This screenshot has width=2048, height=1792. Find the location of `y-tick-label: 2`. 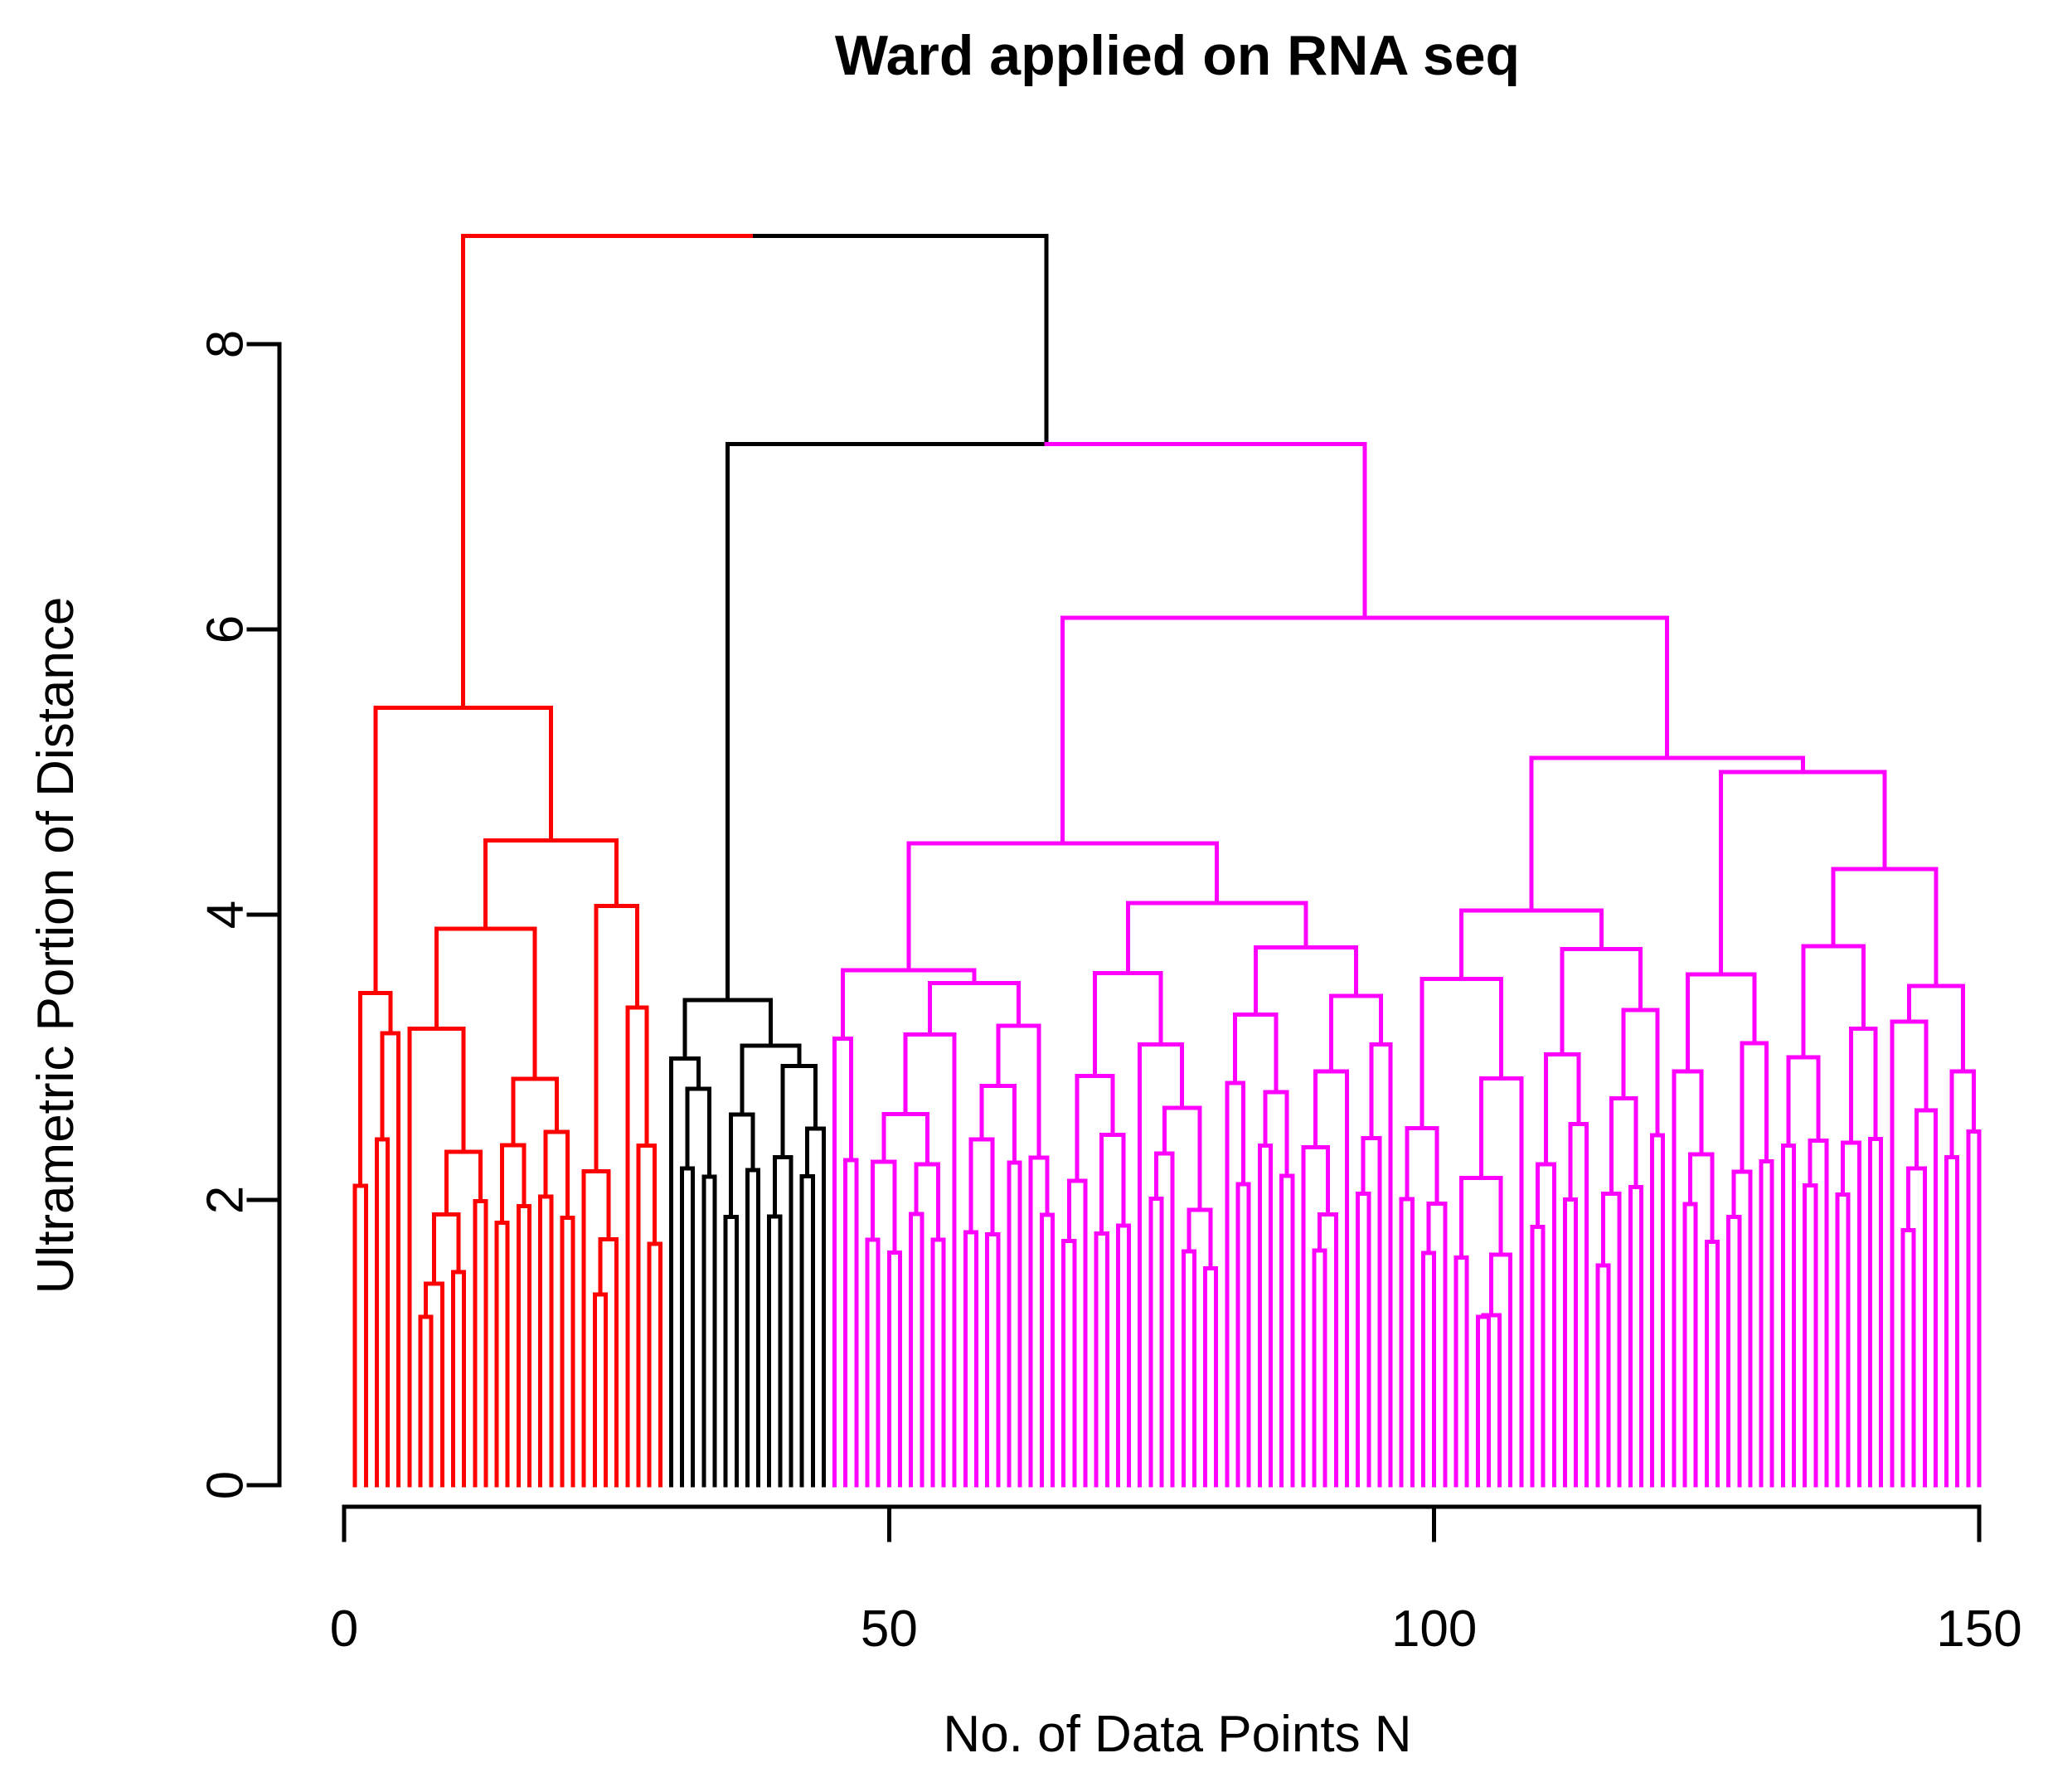

y-tick-label: 2 is located at coordinates (226, 1200).